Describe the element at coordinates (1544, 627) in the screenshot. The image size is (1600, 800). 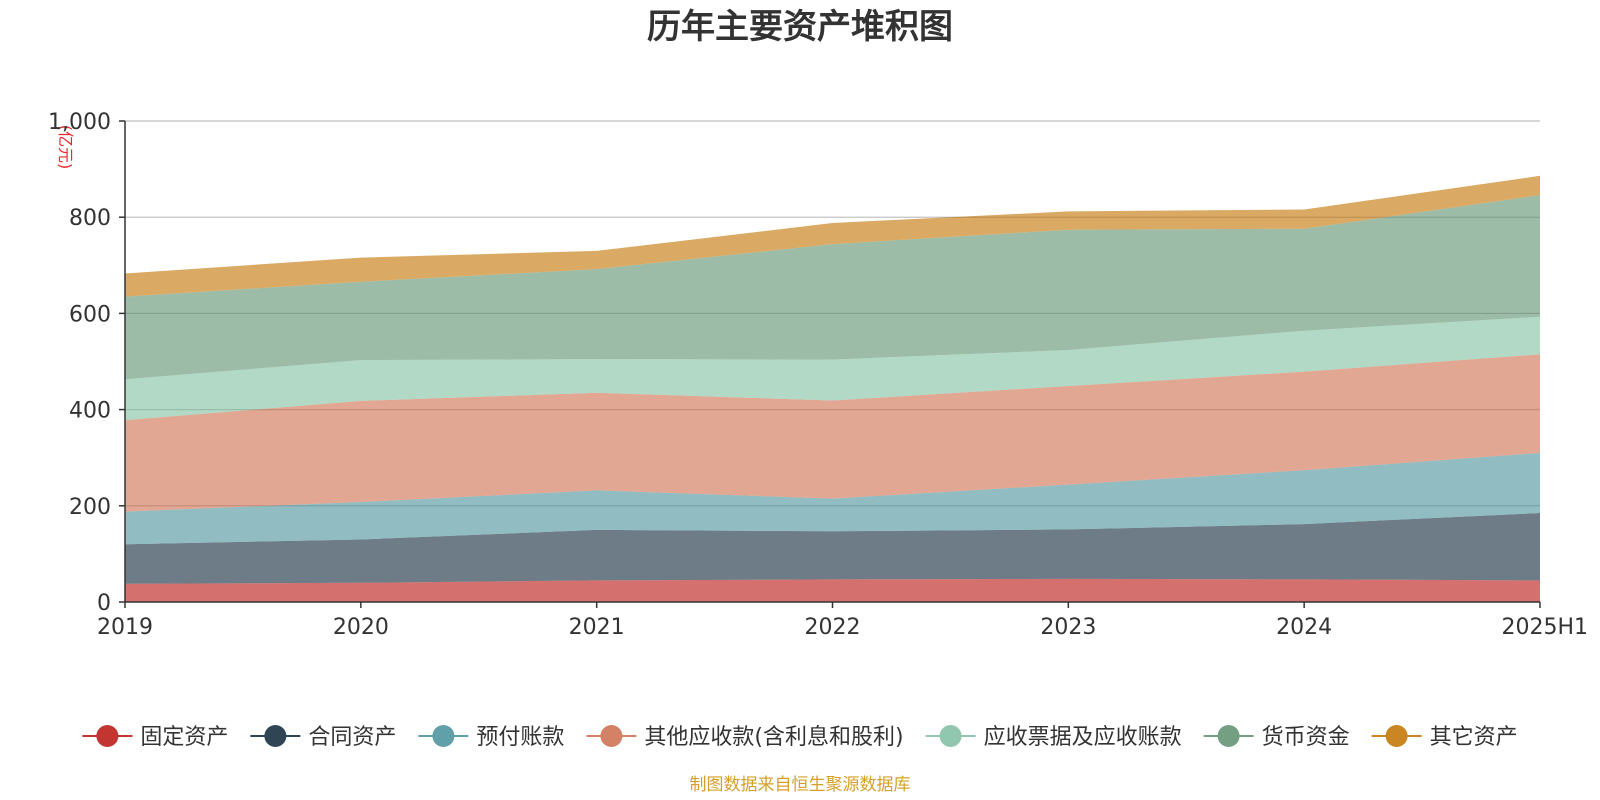
I see `x-tick-label: 2025H1` at that location.